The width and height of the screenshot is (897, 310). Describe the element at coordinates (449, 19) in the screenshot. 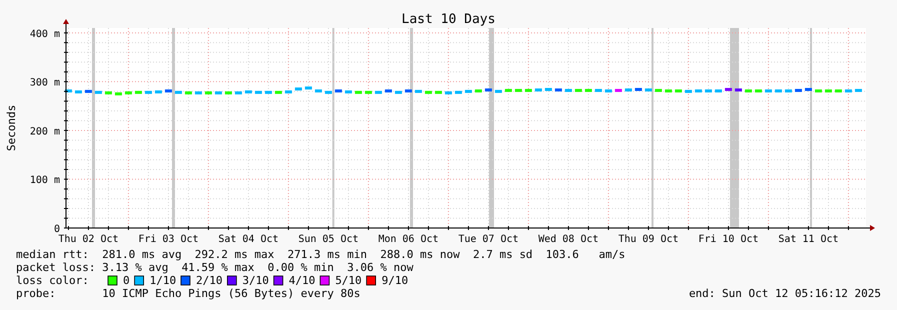

I see `chart-title: Last 10 Days` at that location.